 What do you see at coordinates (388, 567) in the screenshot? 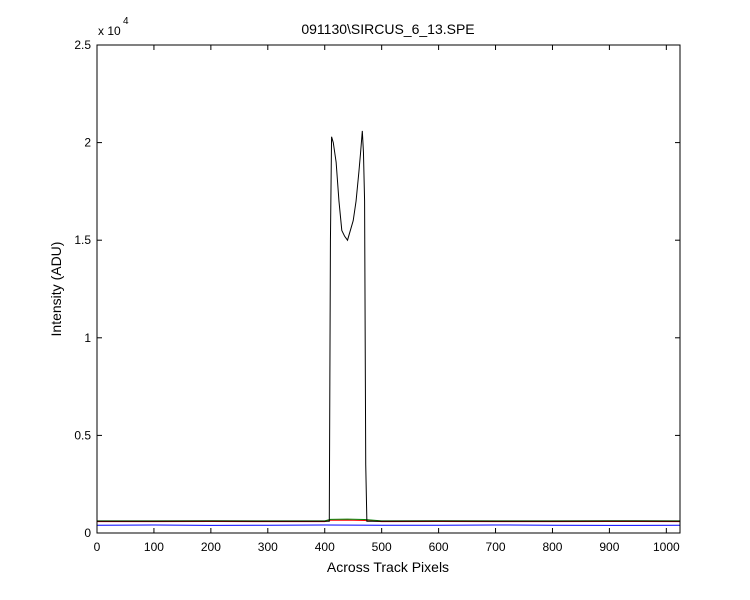
I see `x-axis-title: Across Track Pixels` at bounding box center [388, 567].